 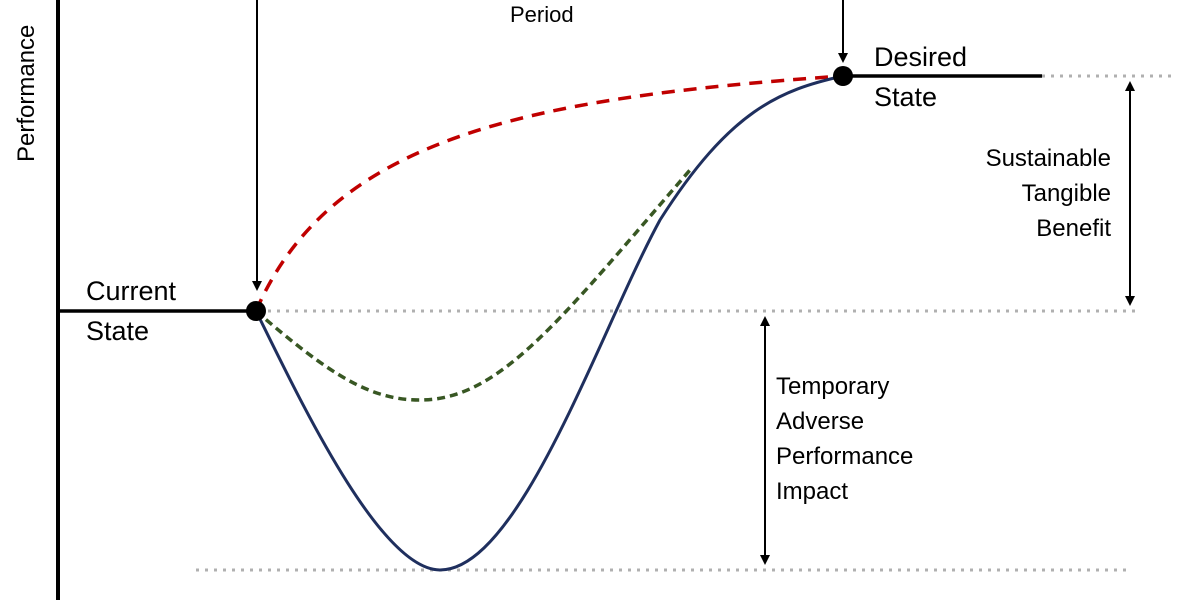 What do you see at coordinates (1073, 228) in the screenshot?
I see `sustainable-benefit-label-line-3: Benefit` at bounding box center [1073, 228].